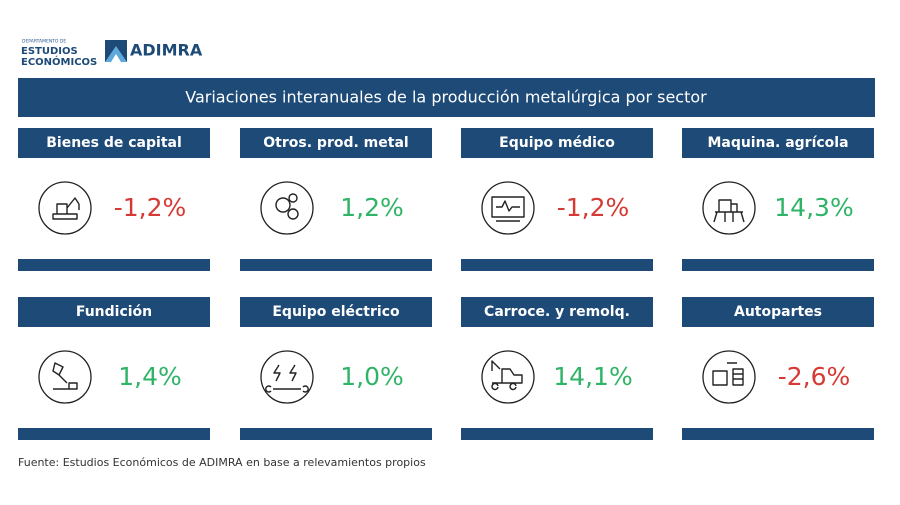 The height and width of the screenshot is (505, 900). What do you see at coordinates (150, 376) in the screenshot?
I see `sector-value: 1,4%` at bounding box center [150, 376].